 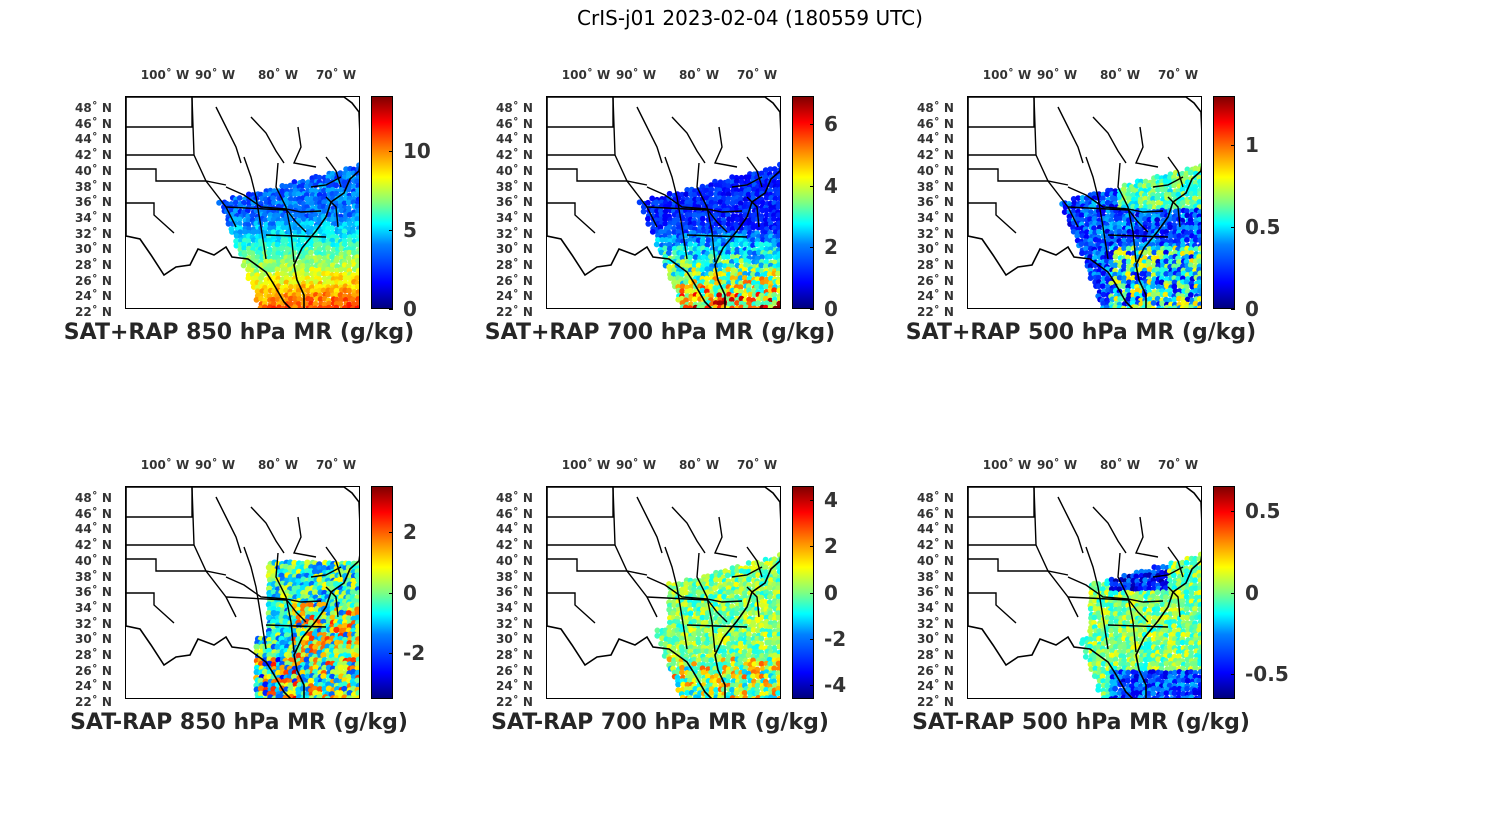 I want to click on figure-title: CrIS-j01 2023-02-04 (180559 UTC), so click(x=750, y=18).